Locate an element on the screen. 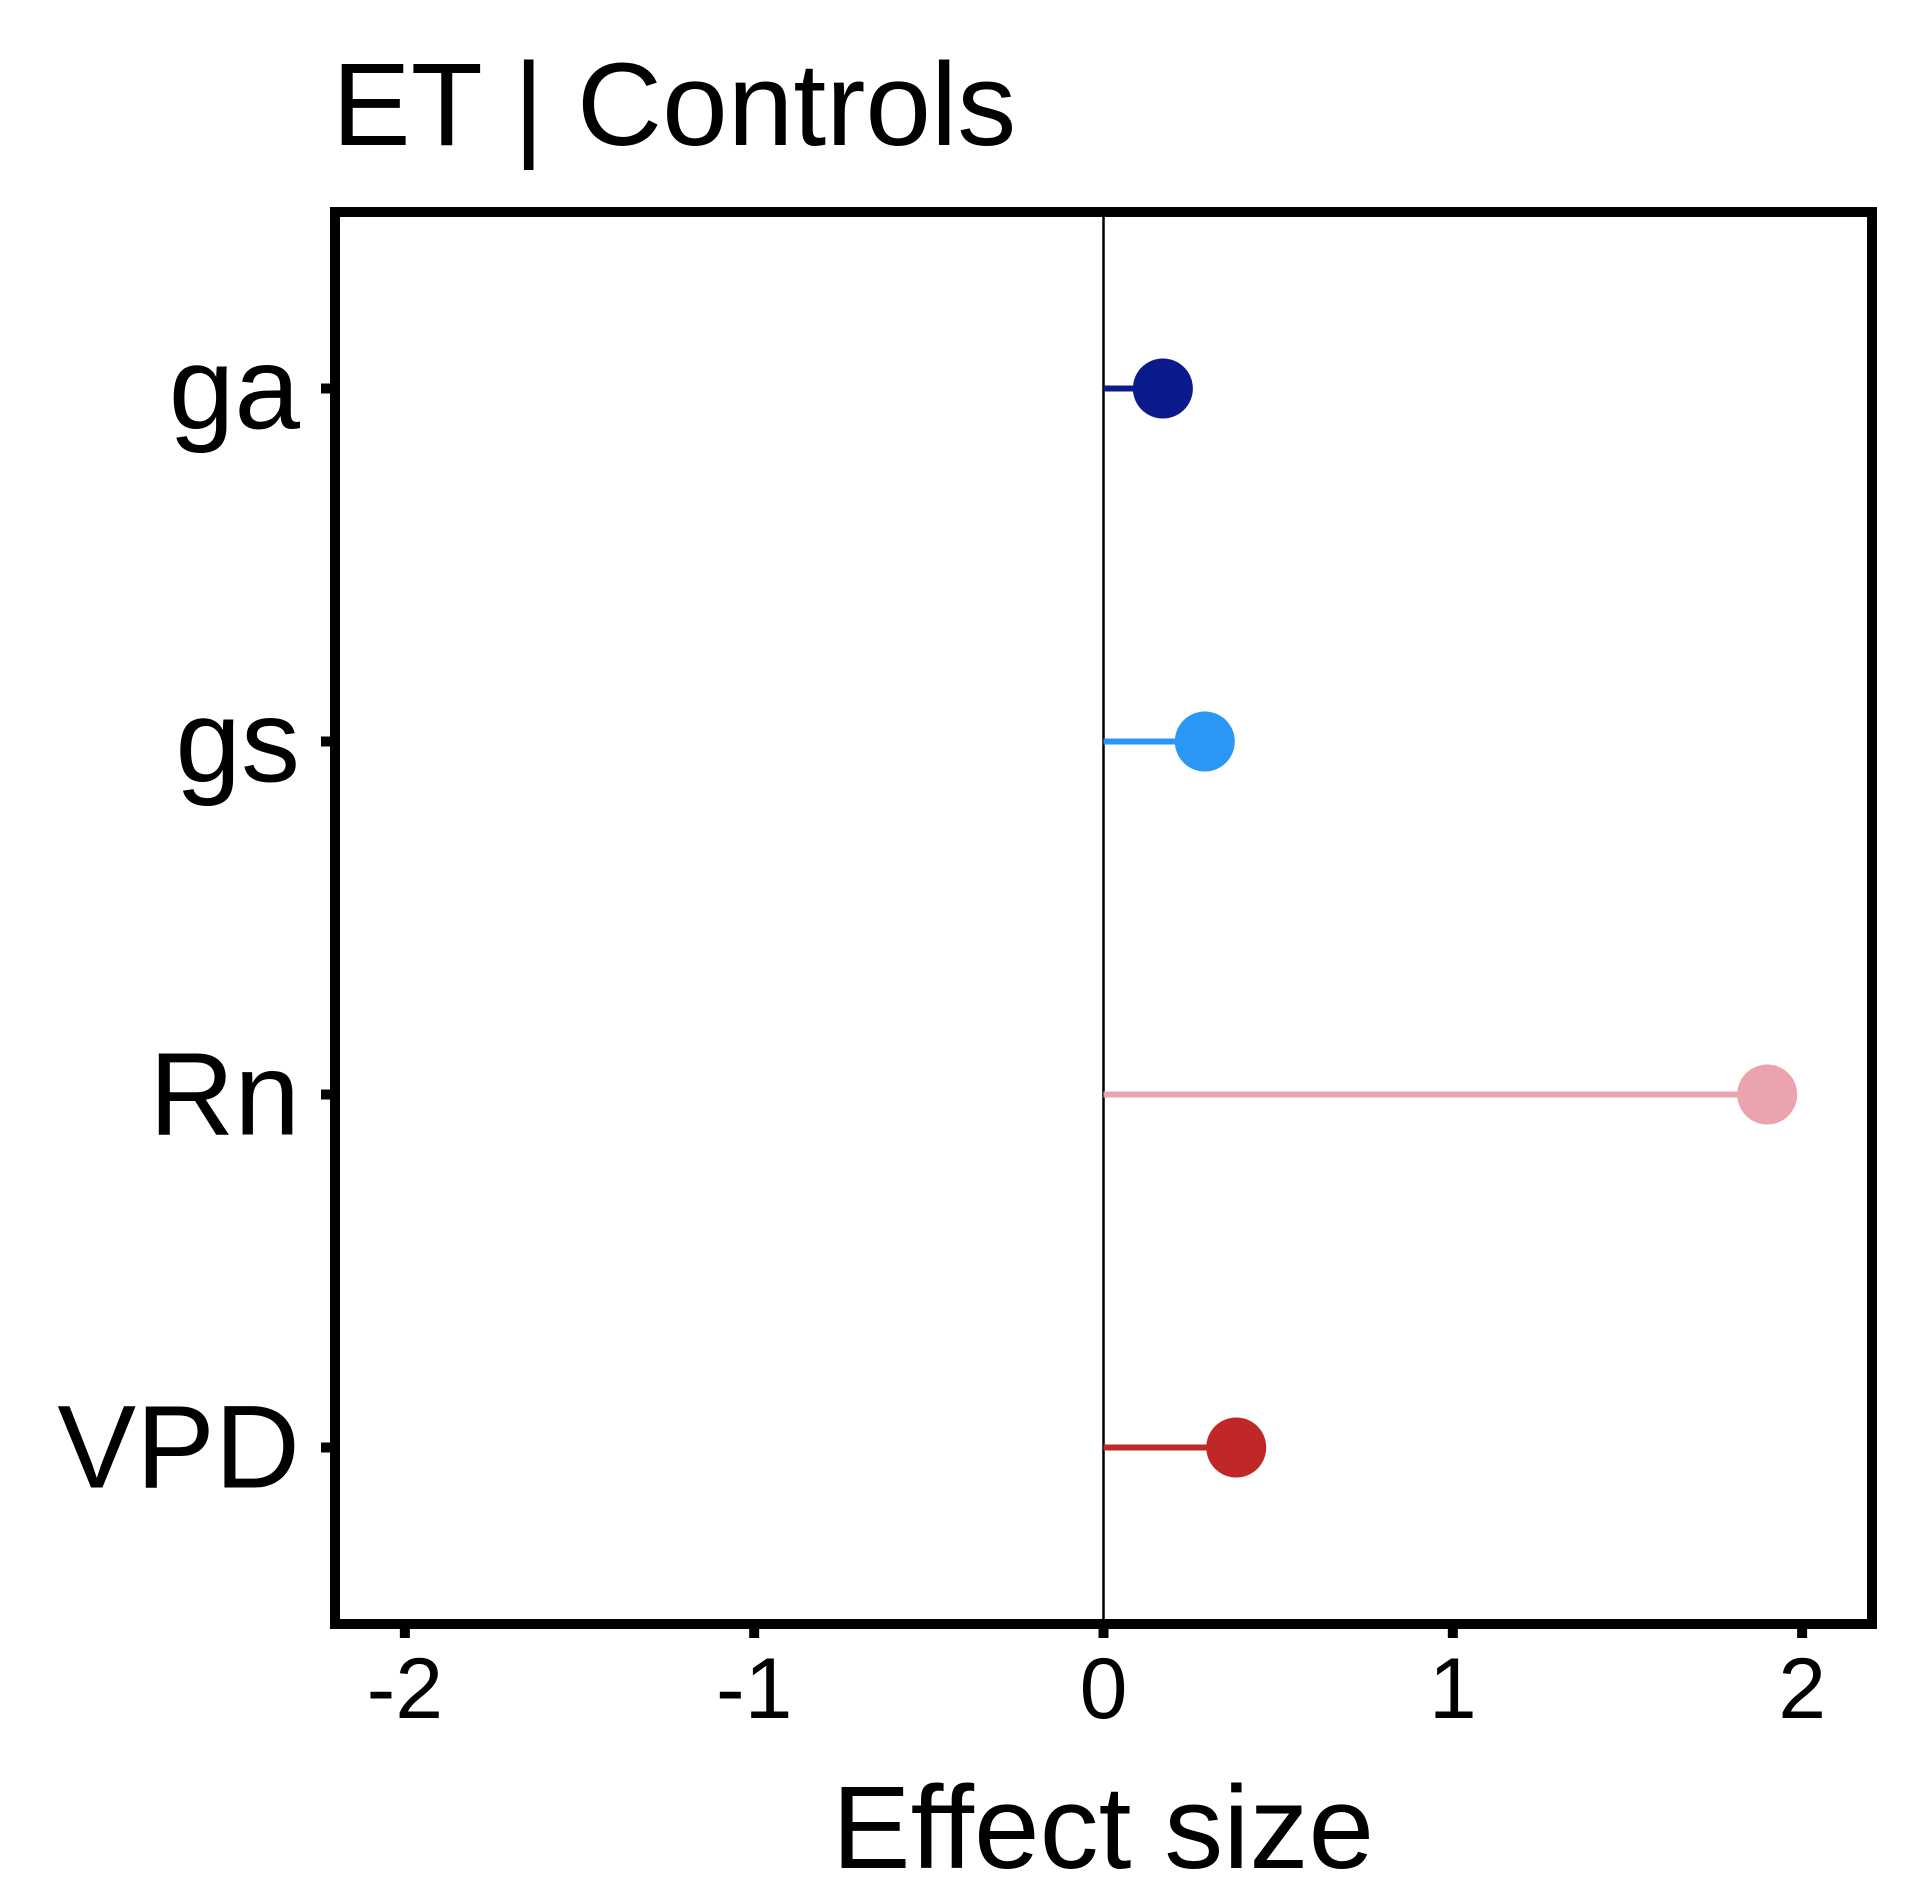 Image resolution: width=1906 pixels, height=1899 pixels. lollipop-point-gs is located at coordinates (1204, 741).